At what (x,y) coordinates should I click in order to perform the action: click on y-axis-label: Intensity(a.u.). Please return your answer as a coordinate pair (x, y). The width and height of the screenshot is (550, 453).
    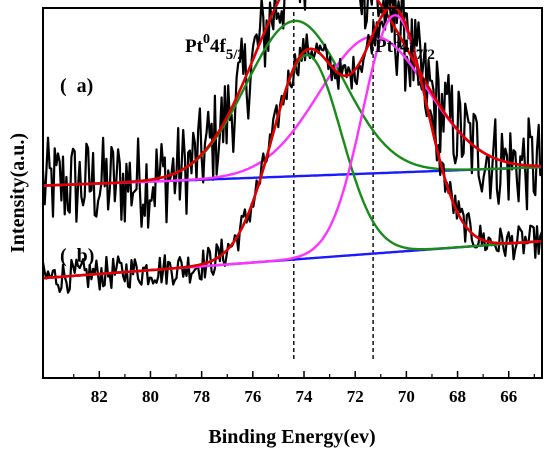
    Looking at the image, I should click on (18, 193).